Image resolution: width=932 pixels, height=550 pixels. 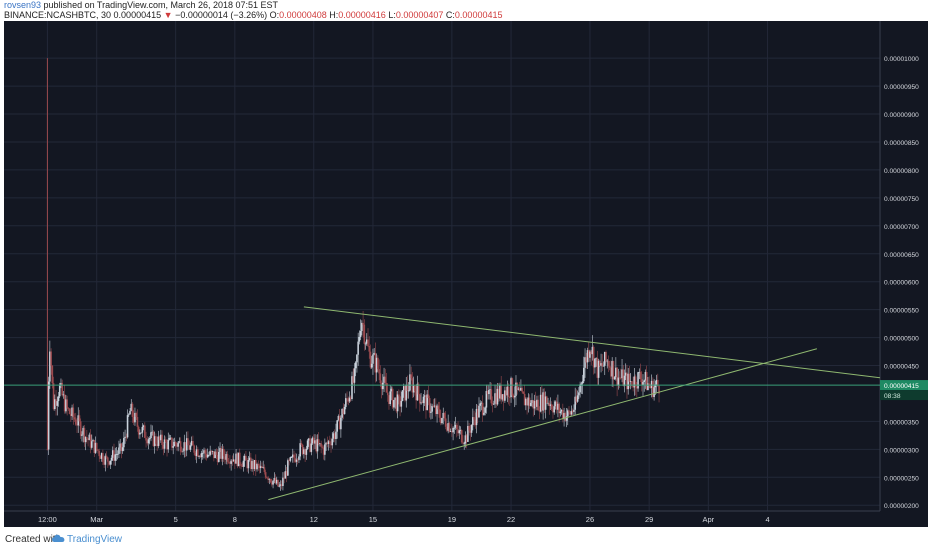 I want to click on down-arrow-icon: ▼, so click(x=168, y=15).